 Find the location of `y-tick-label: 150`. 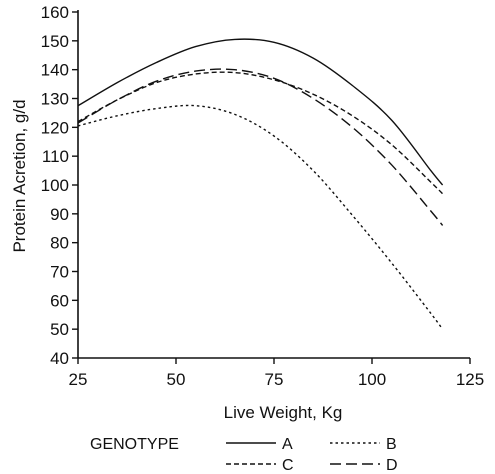

y-tick-label: 150 is located at coordinates (55, 41).